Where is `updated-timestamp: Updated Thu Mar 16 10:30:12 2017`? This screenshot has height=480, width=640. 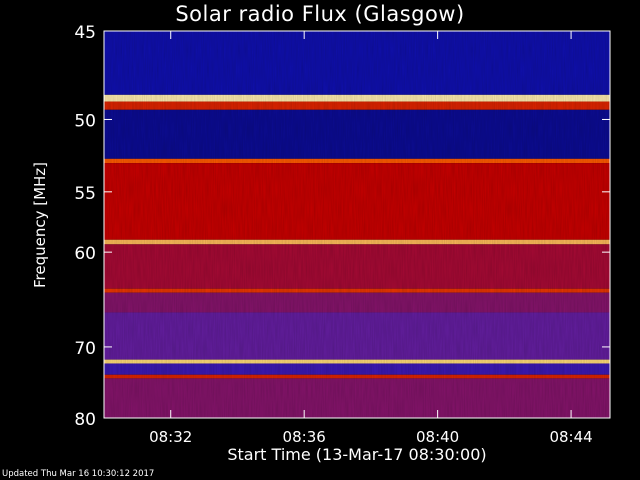 updated-timestamp: Updated Thu Mar 16 10:30:12 2017 is located at coordinates (78, 474).